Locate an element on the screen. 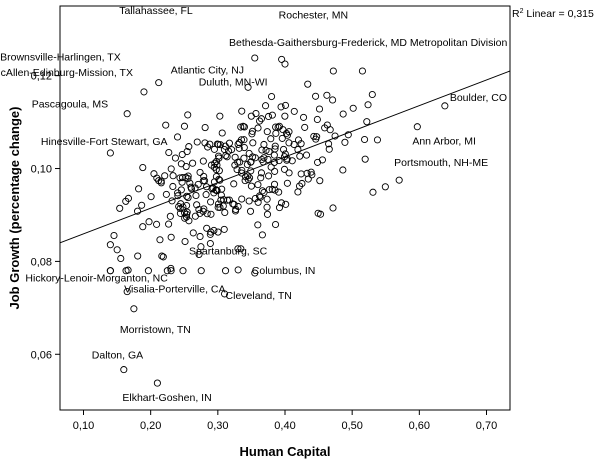  point-label: Elkhart-Goshen, IN is located at coordinates (166, 398).